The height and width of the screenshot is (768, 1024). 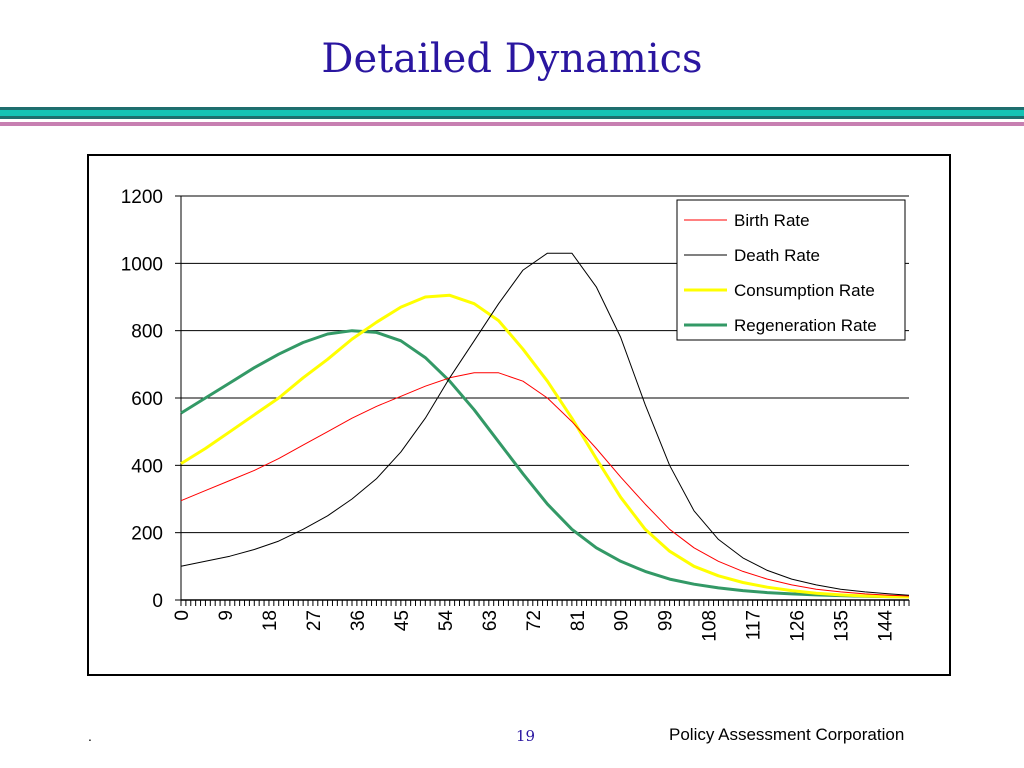 I want to click on header-rule-dark-bottom, so click(x=512, y=117).